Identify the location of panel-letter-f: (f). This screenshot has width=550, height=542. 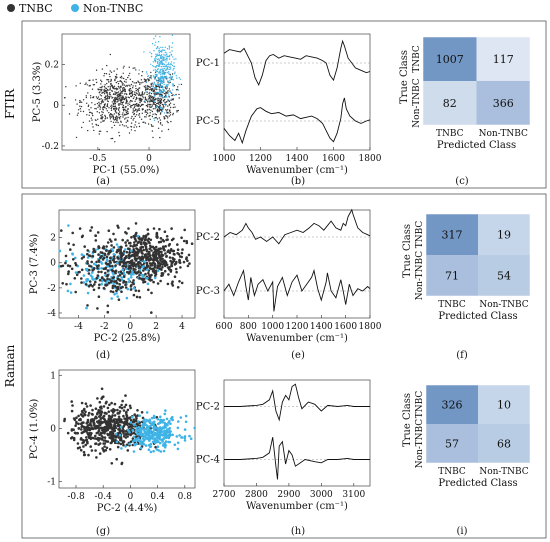
(462, 355).